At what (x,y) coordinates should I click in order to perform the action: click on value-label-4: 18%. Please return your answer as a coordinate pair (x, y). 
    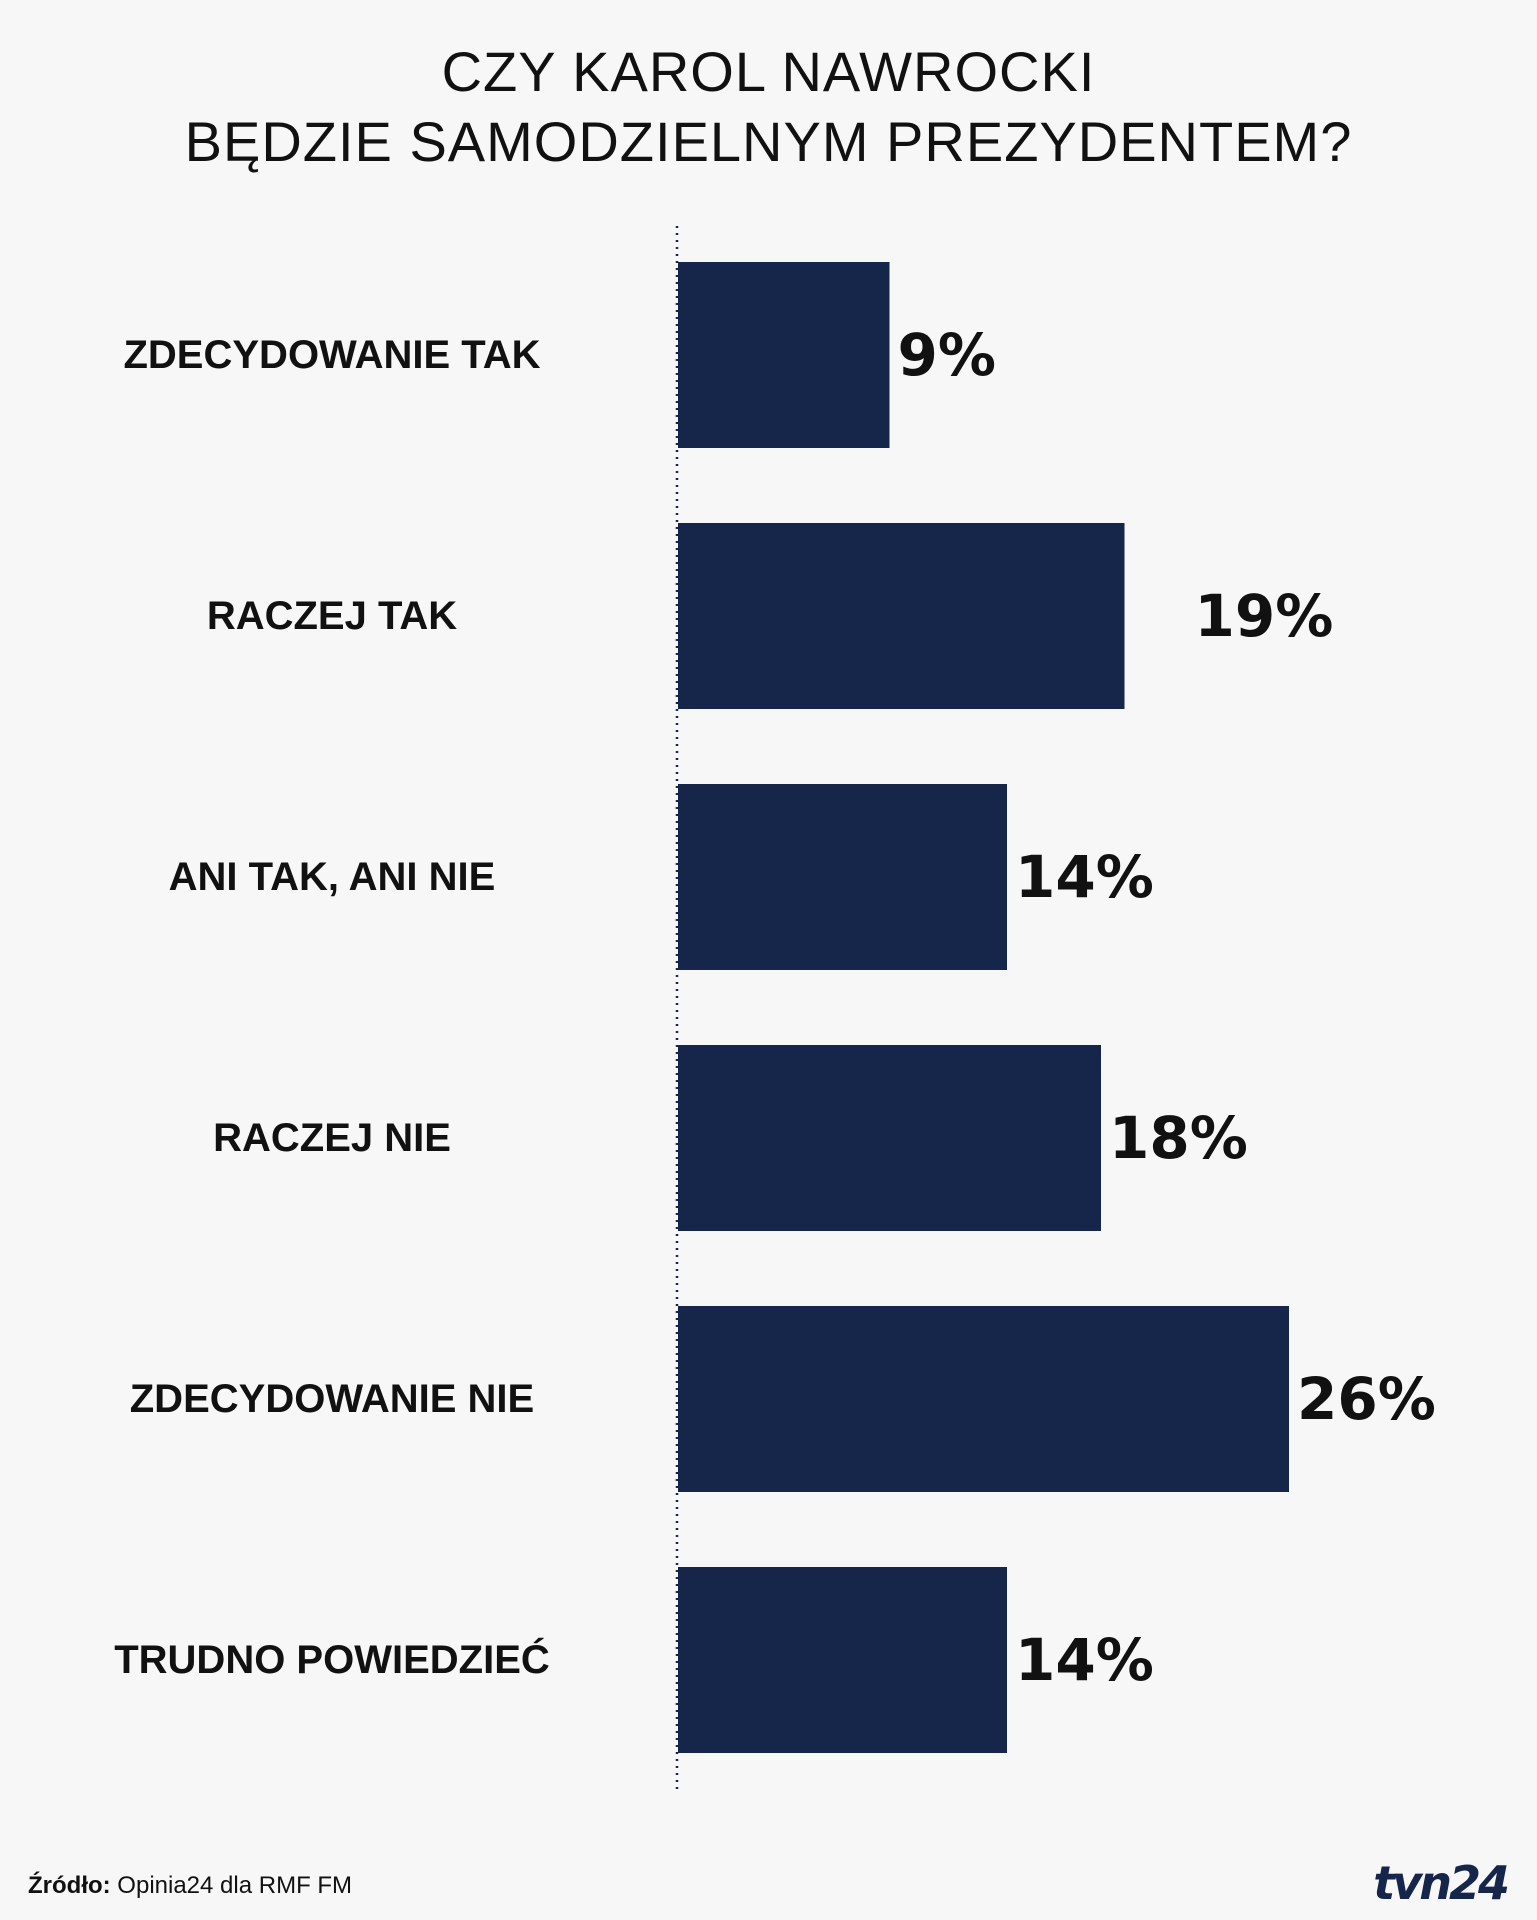
    Looking at the image, I should click on (1178, 1138).